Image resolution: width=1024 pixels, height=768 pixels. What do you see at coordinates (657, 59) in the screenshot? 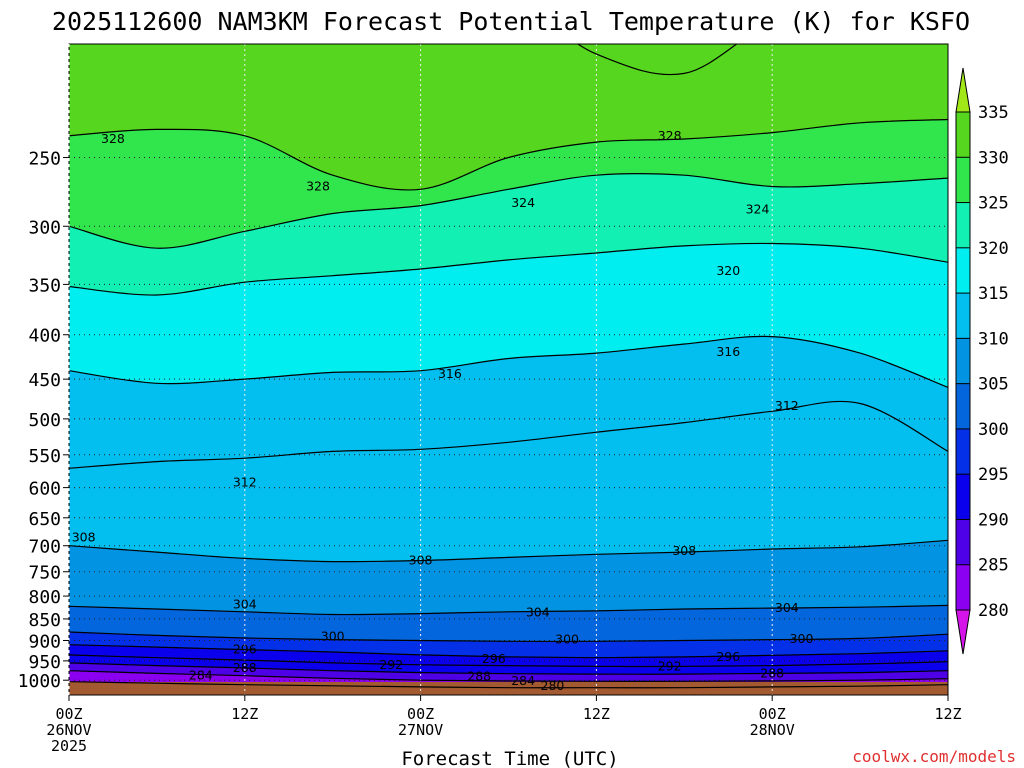
I see `theta-layer` at bounding box center [657, 59].